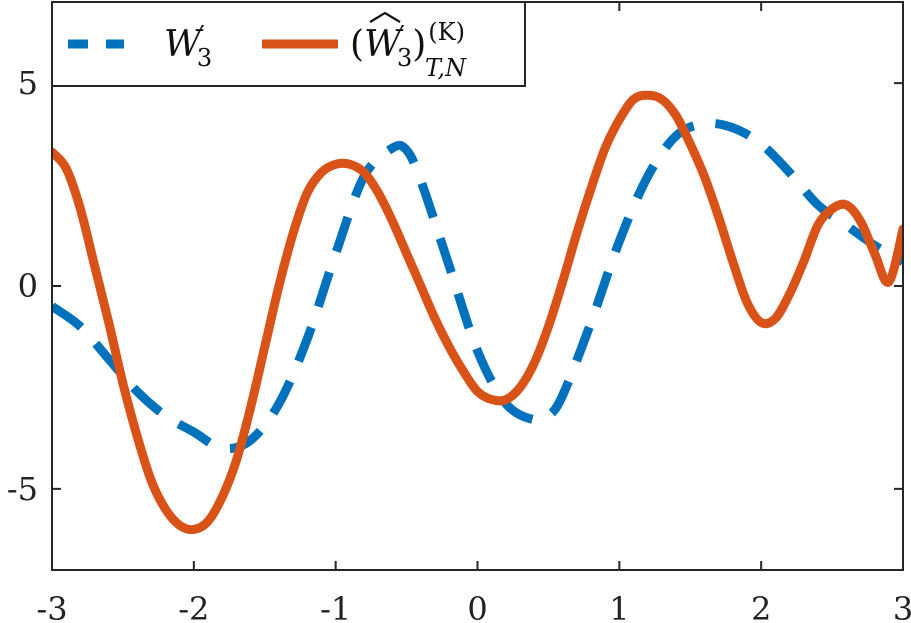  Describe the element at coordinates (288, 44) in the screenshot. I see `legend: W′ 3 (W′ 3)(K) T,N` at that location.